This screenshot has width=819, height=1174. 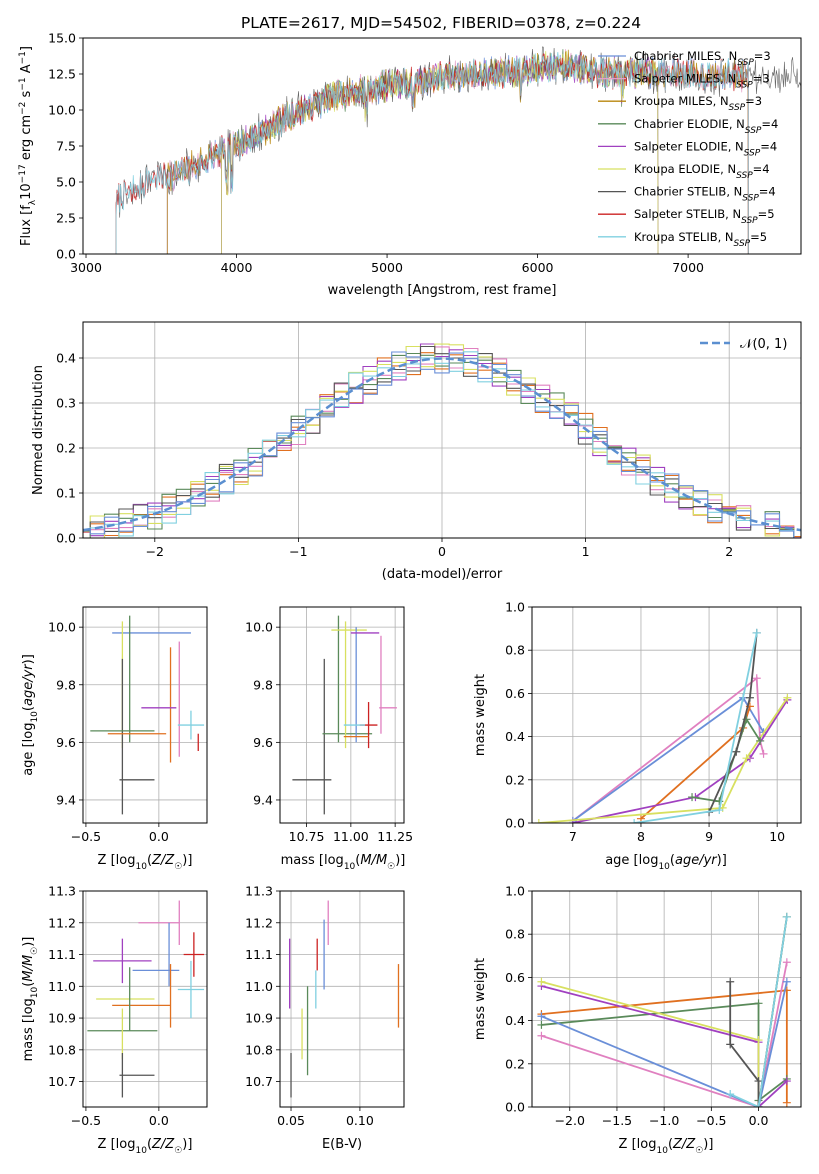 I want to click on plot-area-mass-weight-vs-age, so click(x=663, y=725).